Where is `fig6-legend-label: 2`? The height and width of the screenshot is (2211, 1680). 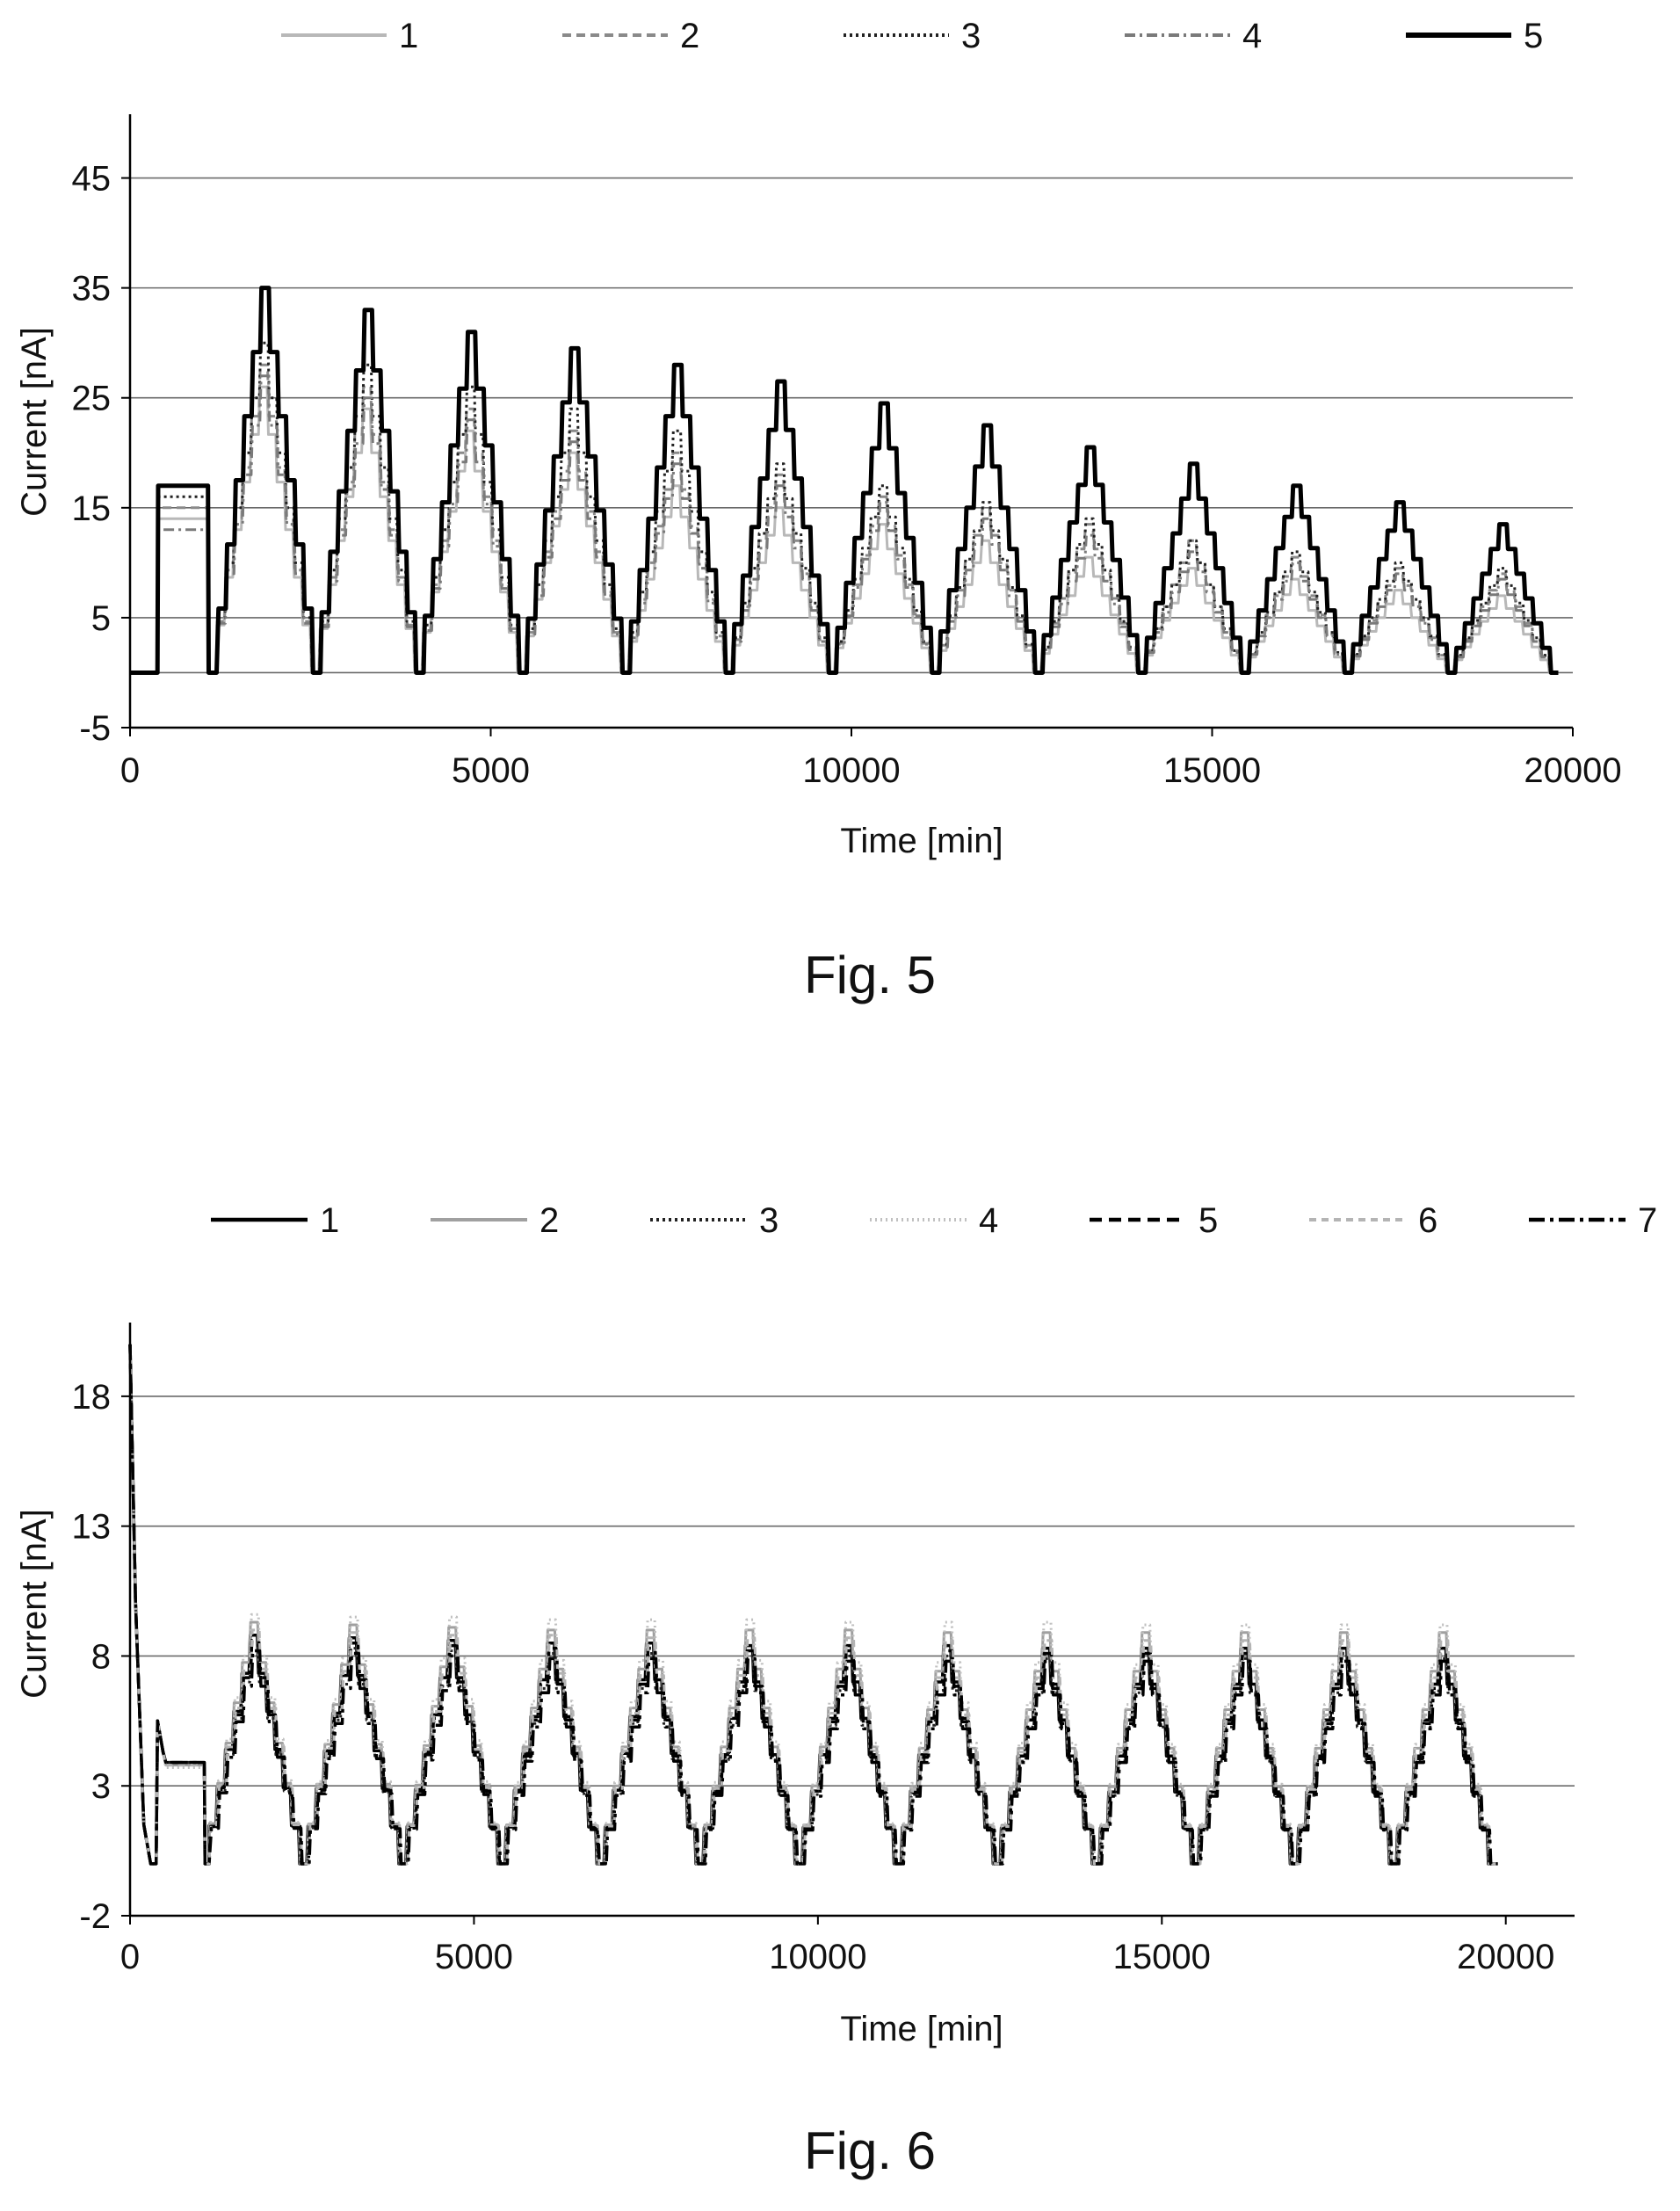
fig6-legend-label: 2 is located at coordinates (549, 1220).